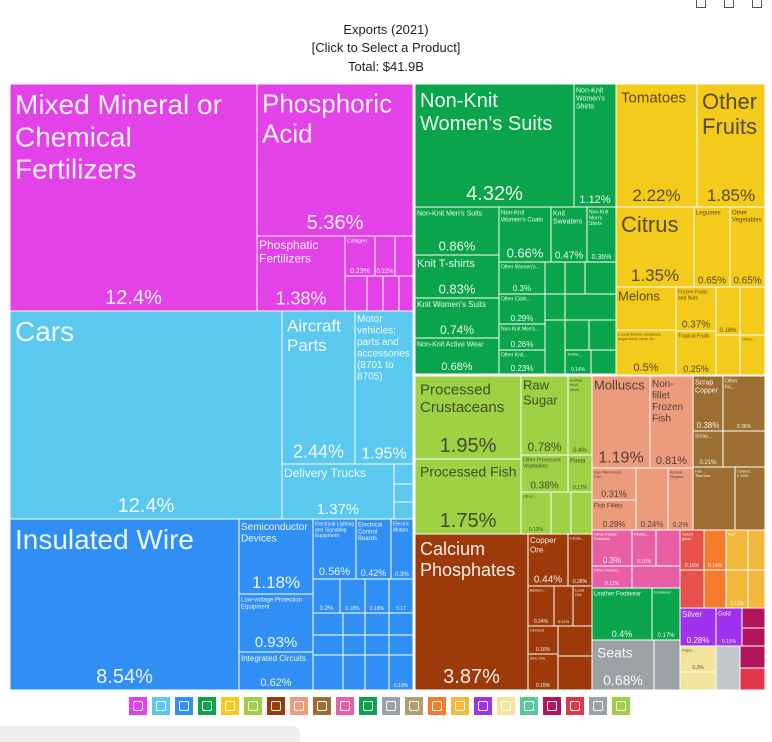 Image resolution: width=772 pixels, height=742 pixels. Describe the element at coordinates (543, 640) in the screenshot. I see `tile-cement: Cement 0.16%` at that location.